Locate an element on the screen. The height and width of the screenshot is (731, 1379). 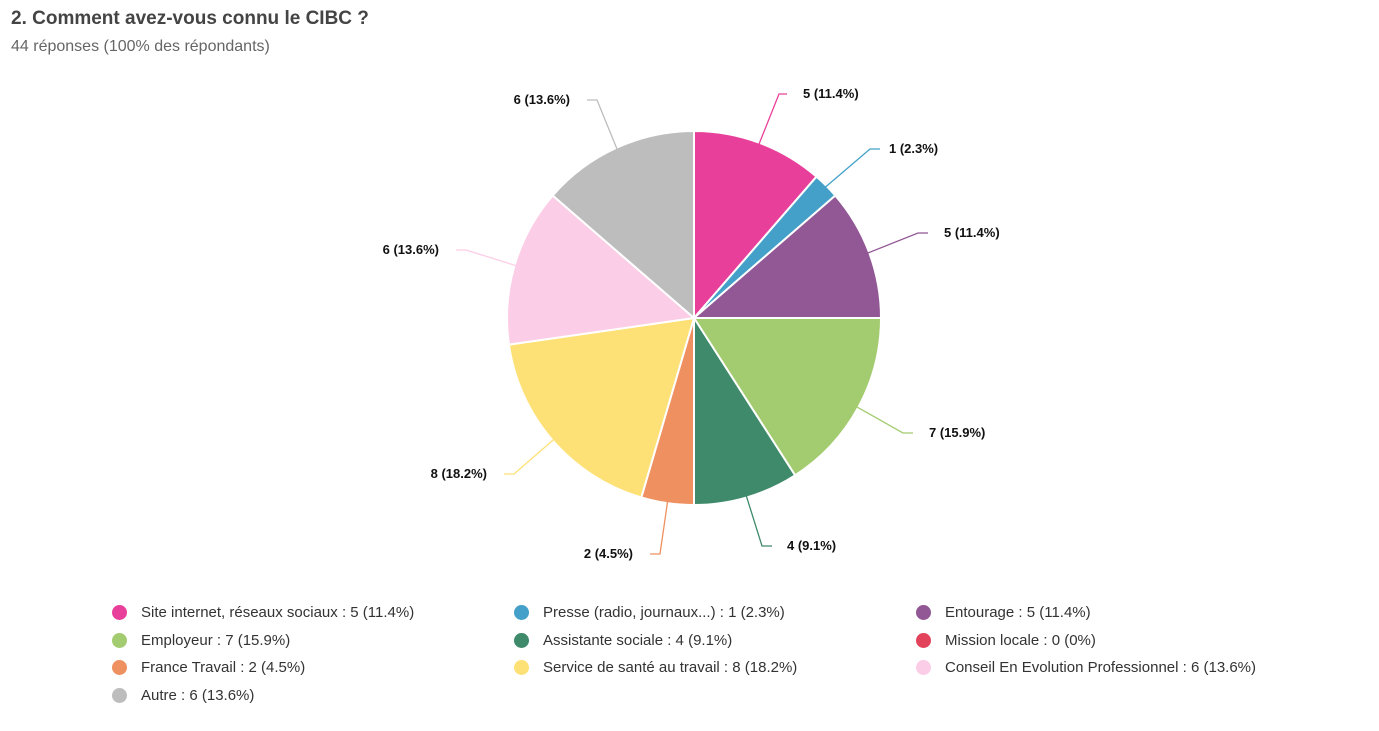
legend-item-4: Assistante sociale : 4 (9.1%) is located at coordinates (623, 640).